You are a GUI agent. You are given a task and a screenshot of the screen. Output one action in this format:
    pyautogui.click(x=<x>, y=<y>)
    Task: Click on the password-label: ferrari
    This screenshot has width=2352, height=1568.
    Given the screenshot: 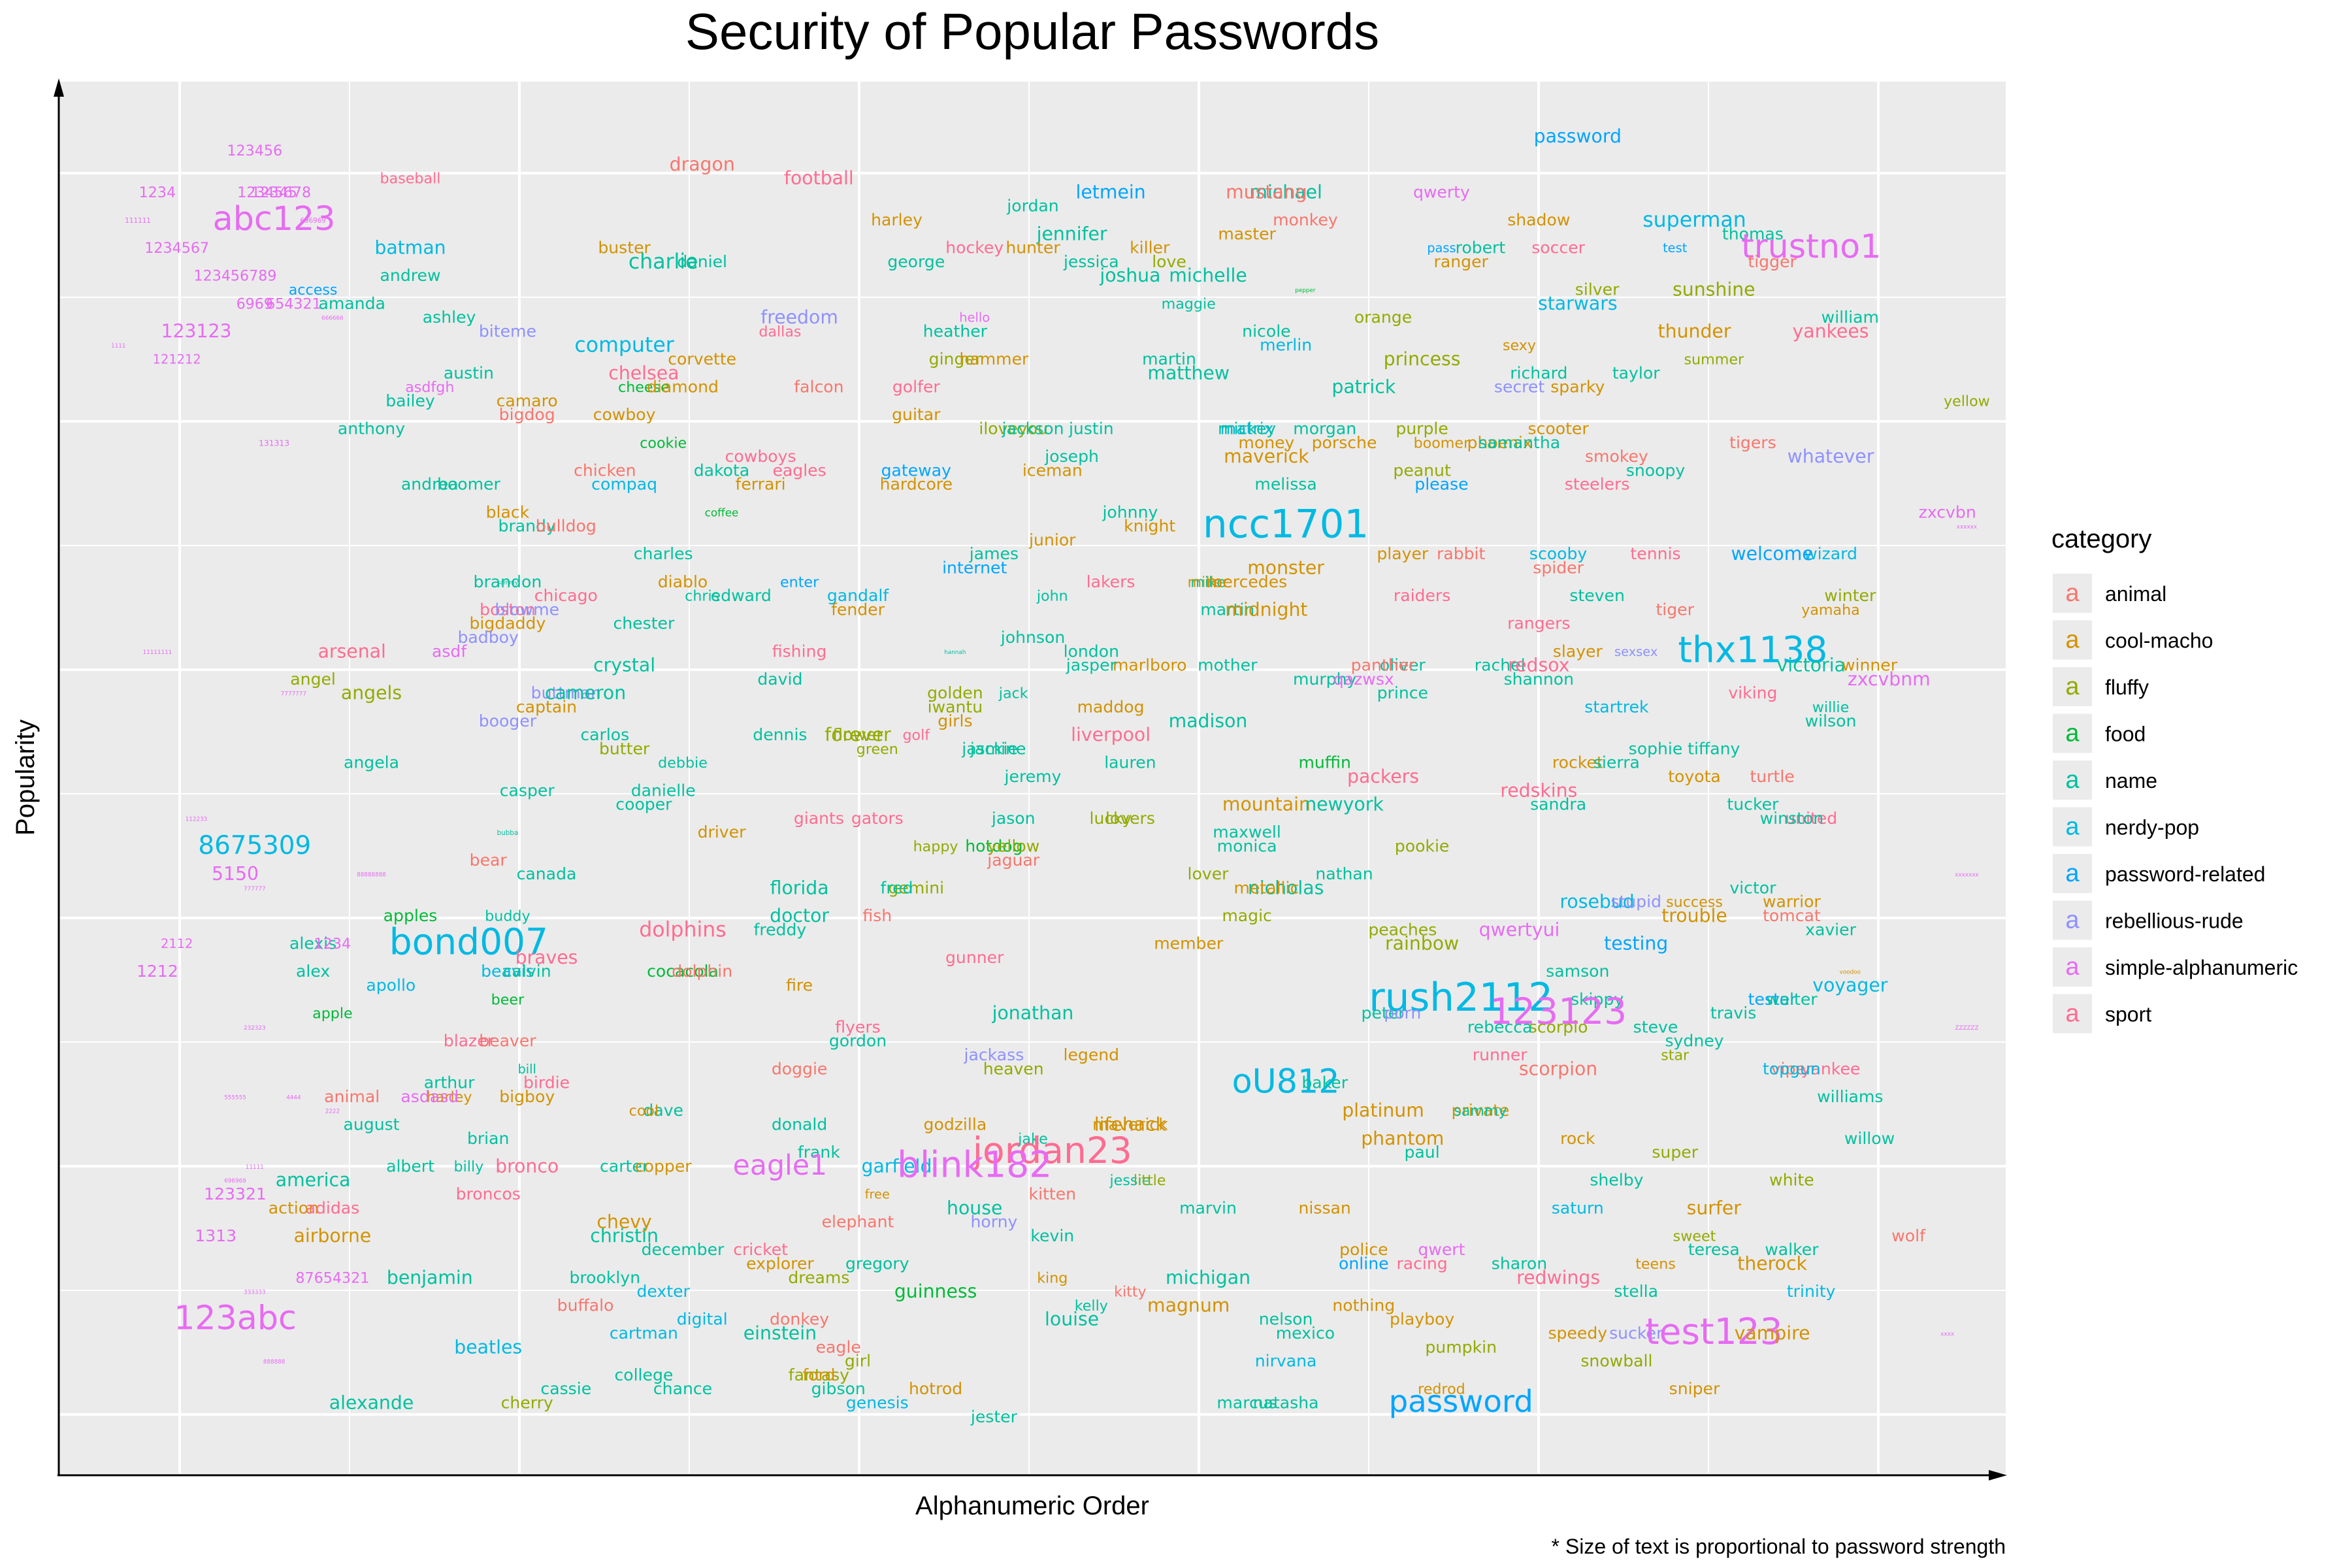 What is the action you would take?
    pyautogui.click(x=761, y=484)
    